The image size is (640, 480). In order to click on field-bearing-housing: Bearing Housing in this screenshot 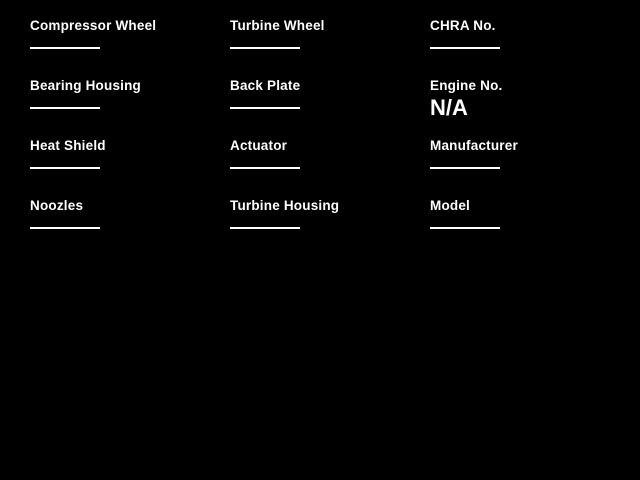, I will do `click(120, 93)`.